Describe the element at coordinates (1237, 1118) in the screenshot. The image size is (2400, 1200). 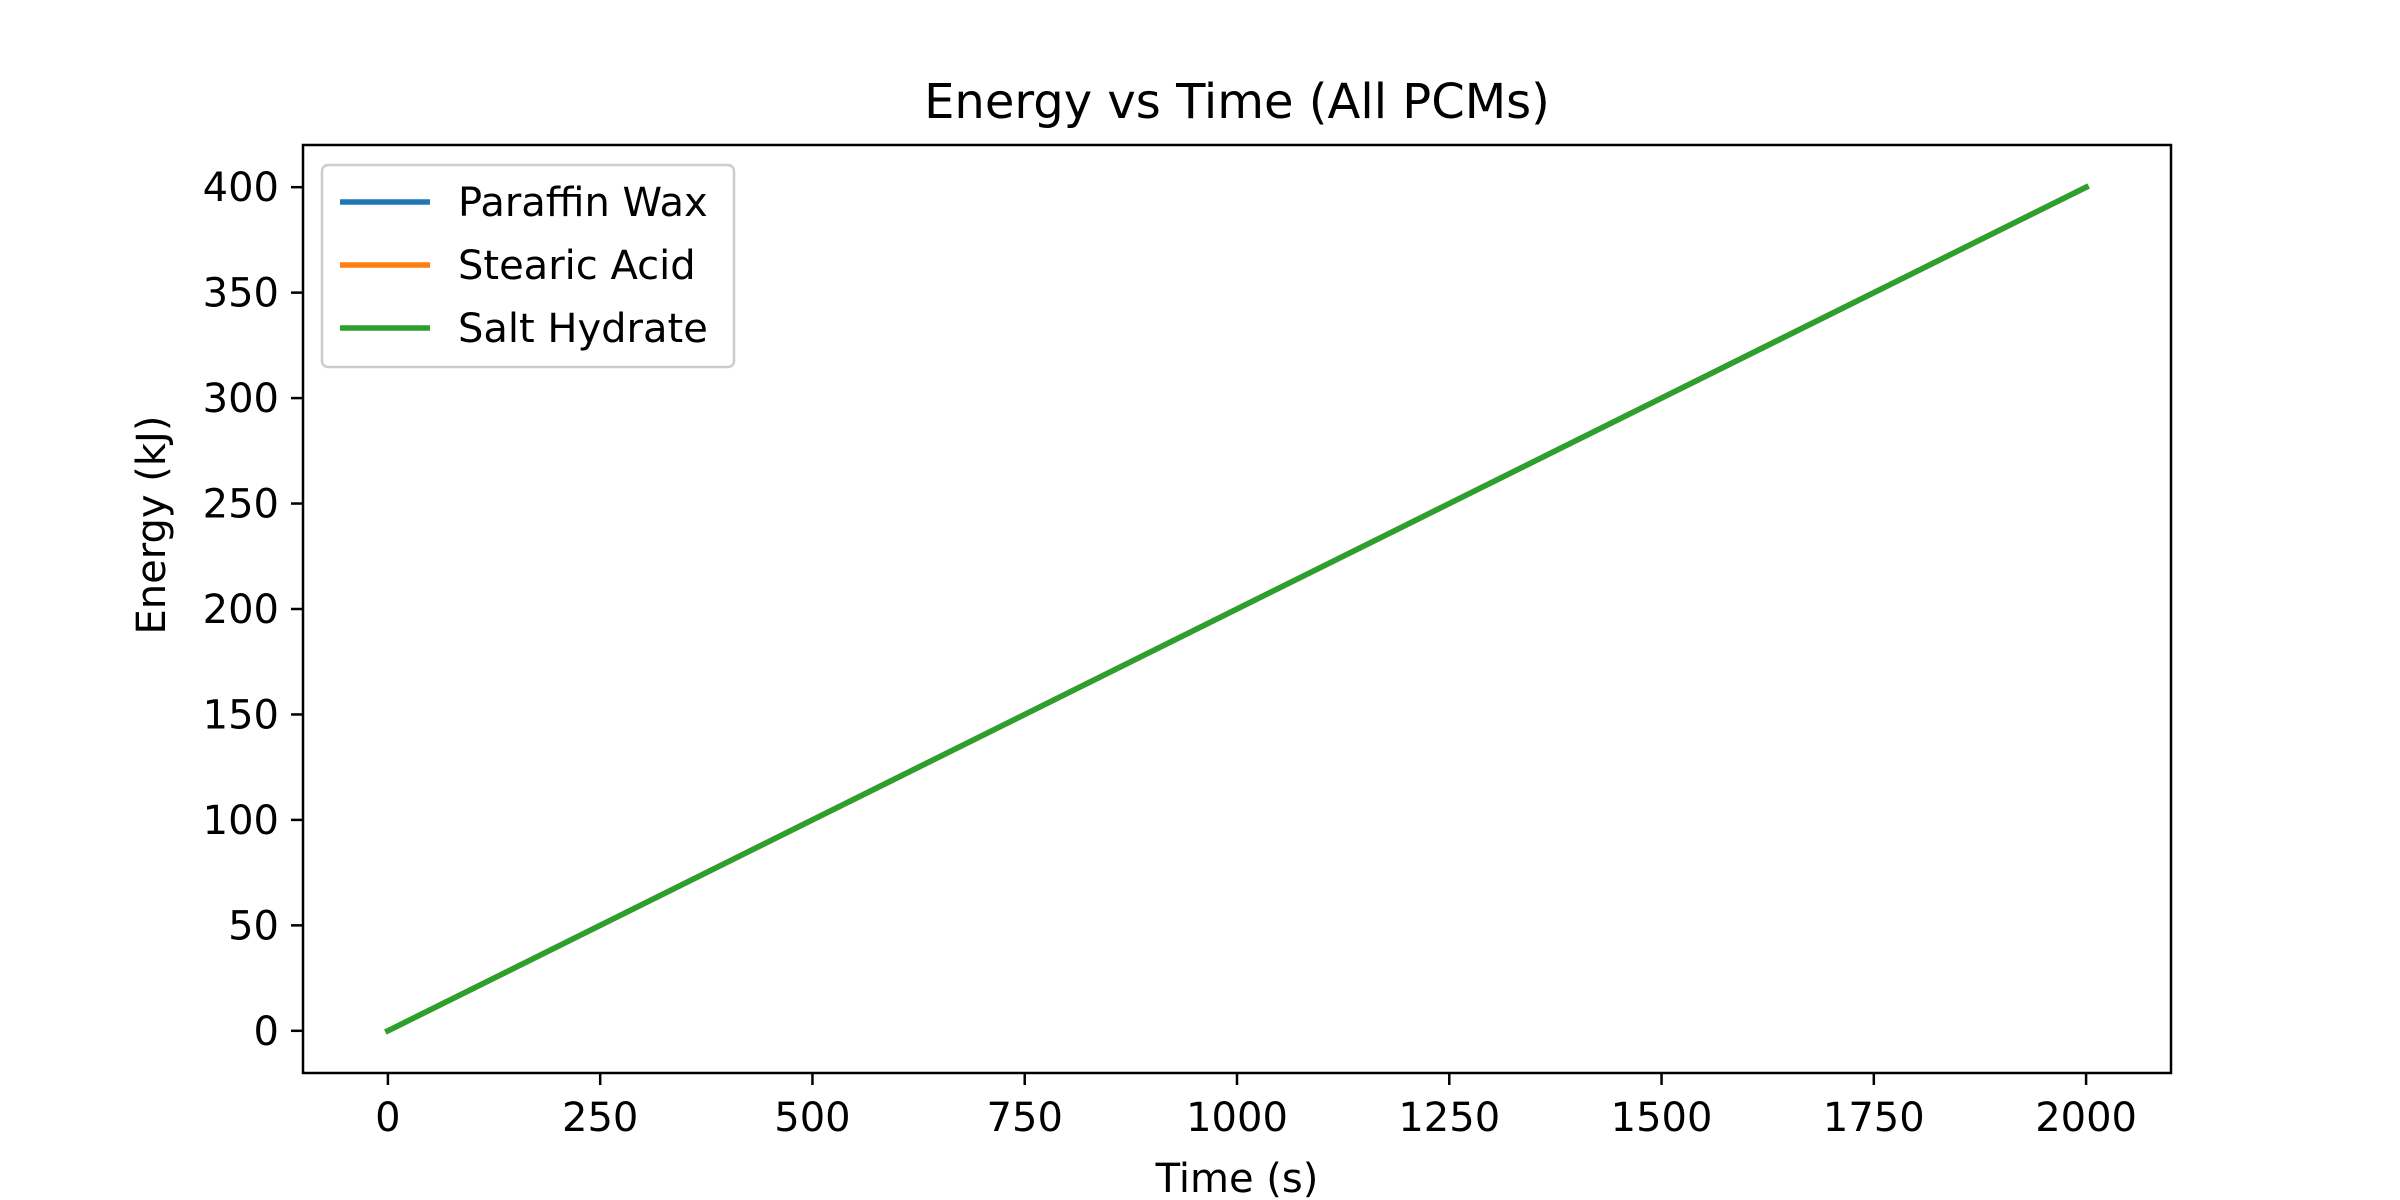
I see `x-tick-label: 1000` at that location.